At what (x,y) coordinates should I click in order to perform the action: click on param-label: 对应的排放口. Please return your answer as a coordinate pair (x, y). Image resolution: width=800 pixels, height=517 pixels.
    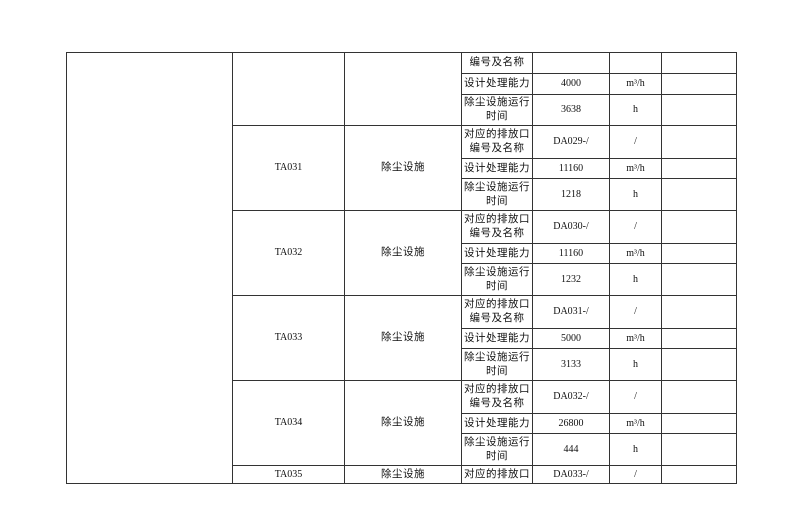
    Looking at the image, I should click on (497, 474).